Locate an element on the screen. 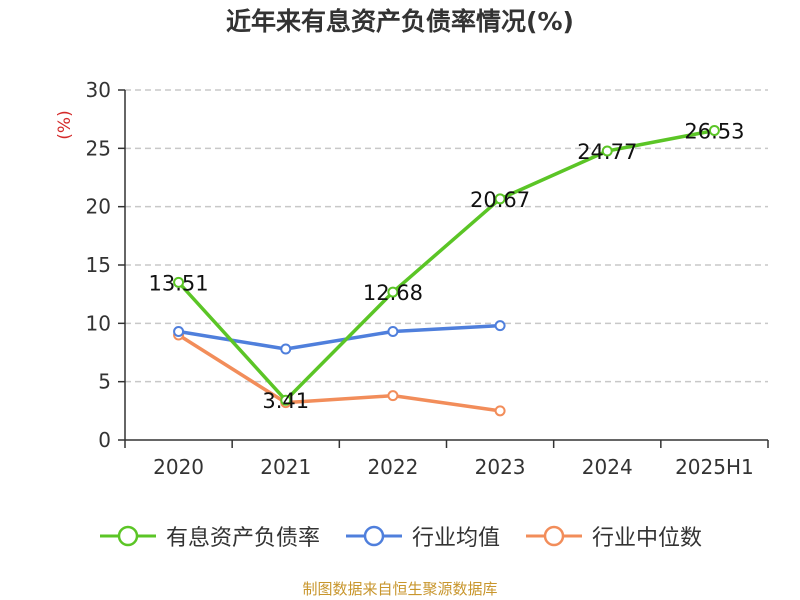 Image resolution: width=800 pixels, height=600 pixels. legend-item: 行业均值 is located at coordinates (422, 536).